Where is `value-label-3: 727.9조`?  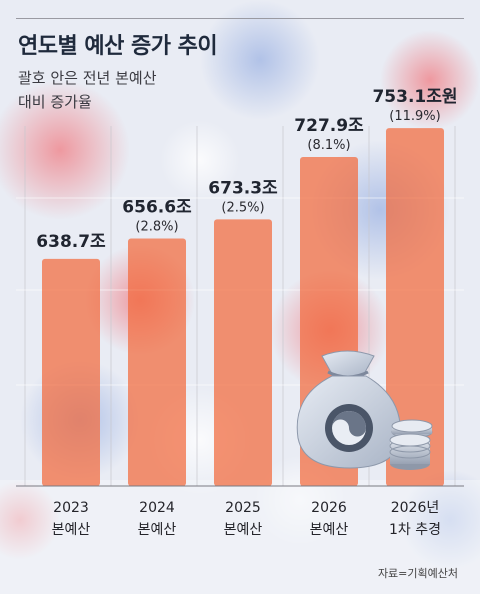
value-label-3: 727.9조 is located at coordinates (329, 126).